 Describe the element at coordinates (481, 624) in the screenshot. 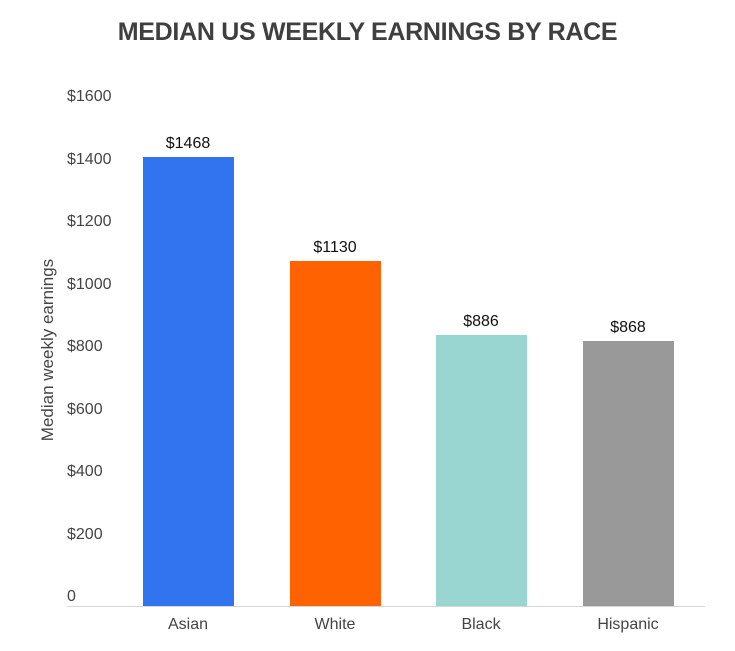

I see `x-tick-label: Black` at that location.